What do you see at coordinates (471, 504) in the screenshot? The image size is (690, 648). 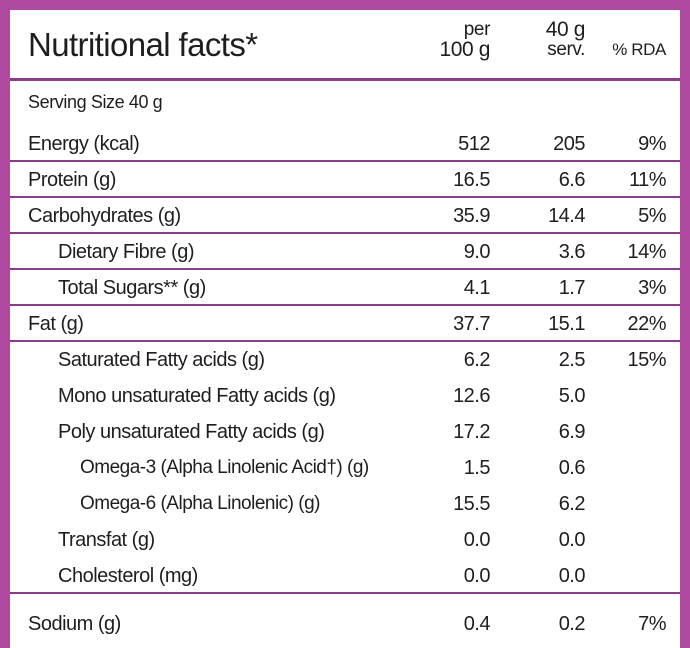 I see `value-per-100g: 15.5` at bounding box center [471, 504].